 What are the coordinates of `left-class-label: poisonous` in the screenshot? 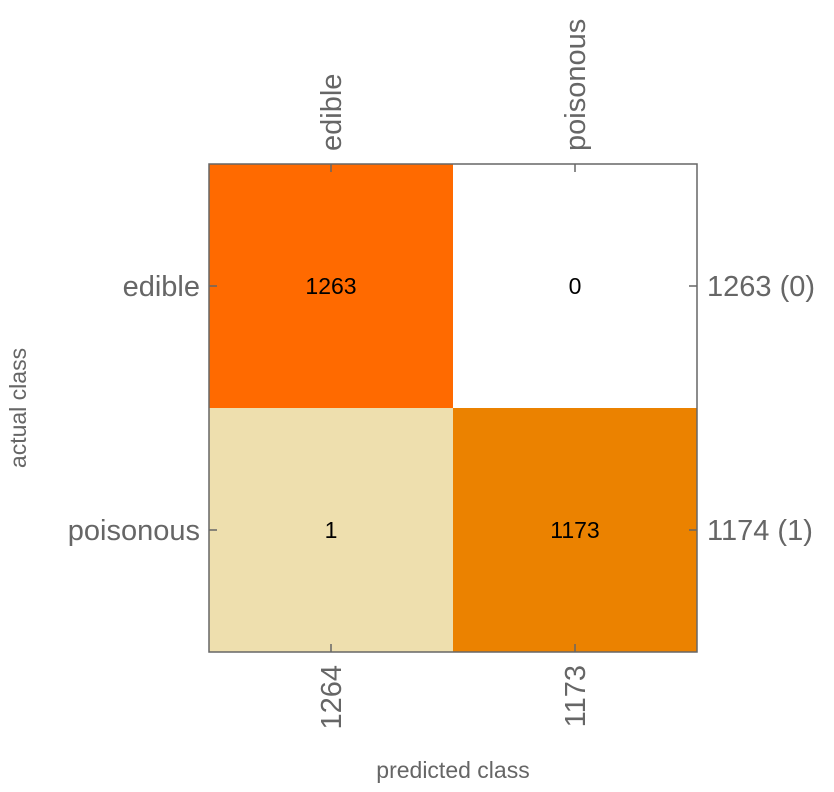 It's located at (134, 531).